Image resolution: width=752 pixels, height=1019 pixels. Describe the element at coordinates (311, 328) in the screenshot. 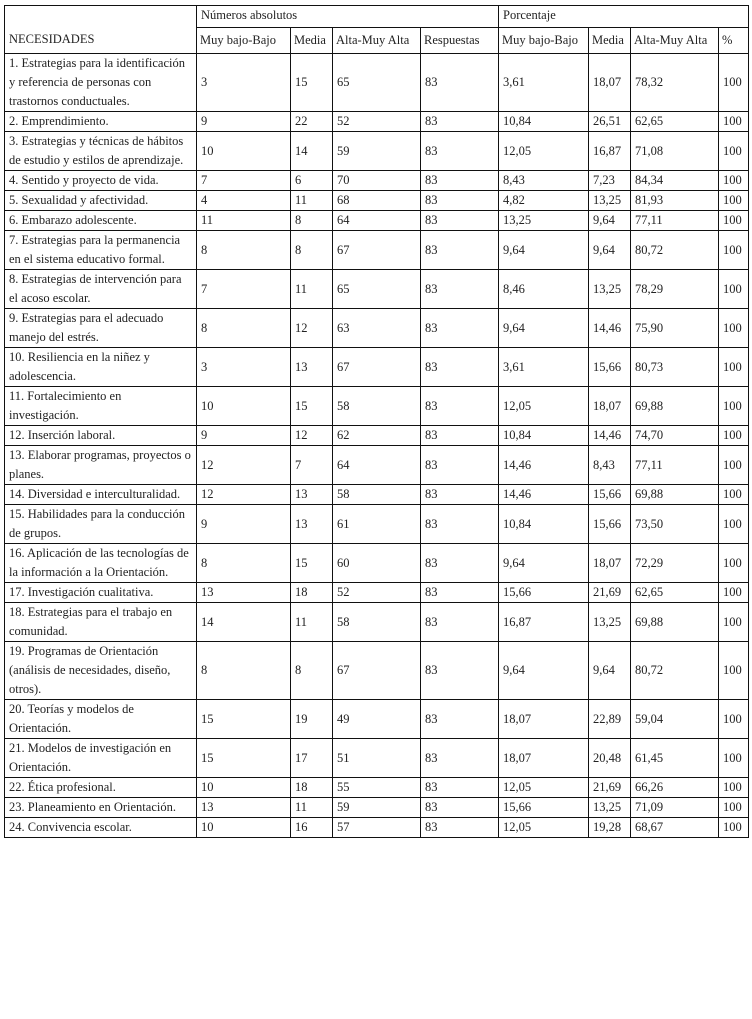

I see `value-cell: 12` at that location.